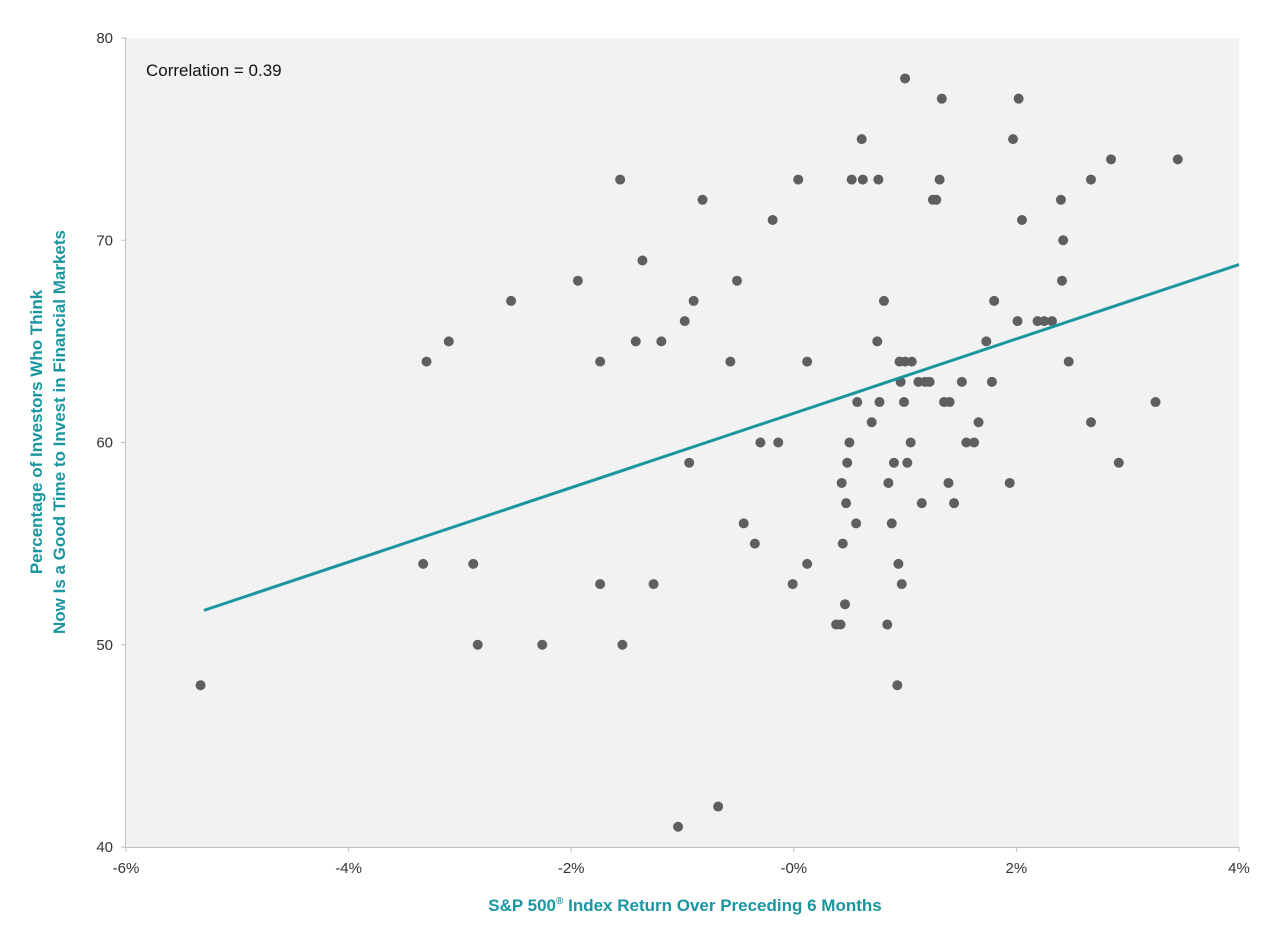 Image resolution: width=1280 pixels, height=937 pixels. I want to click on x-tick-label: -4%, so click(348, 868).